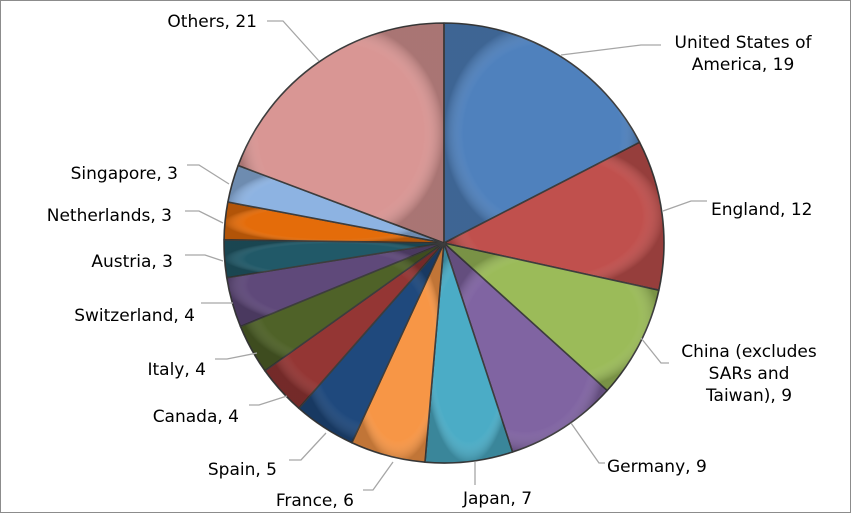 This screenshot has width=851, height=514. I want to click on data-label-austria-3: Austria, 3, so click(132, 262).